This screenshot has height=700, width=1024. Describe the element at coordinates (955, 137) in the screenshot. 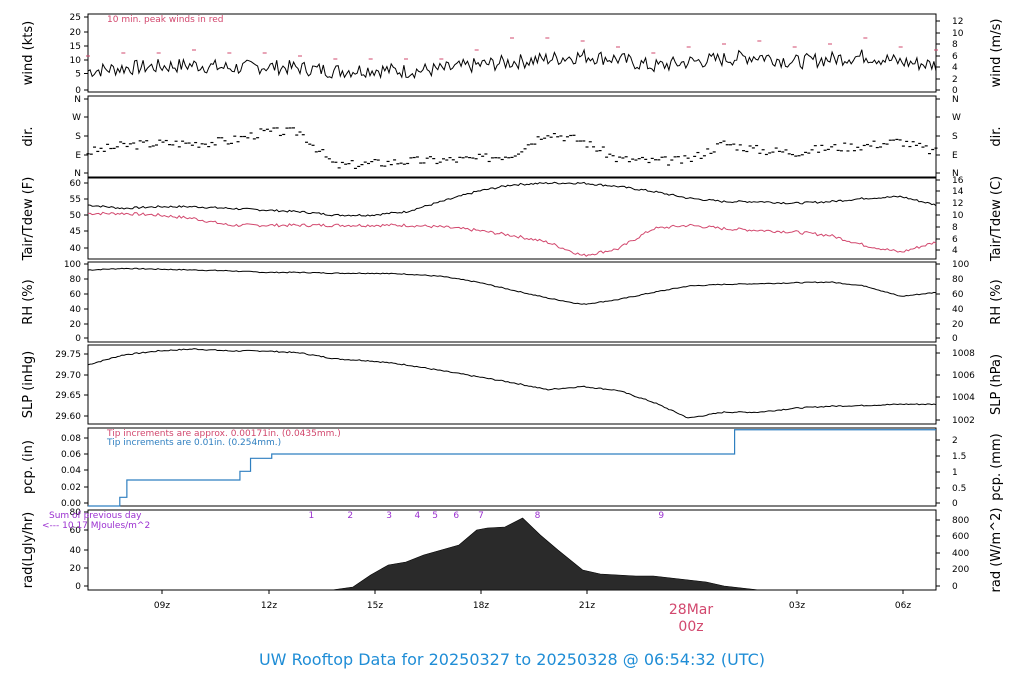

I see `right-tick-label: S` at that location.